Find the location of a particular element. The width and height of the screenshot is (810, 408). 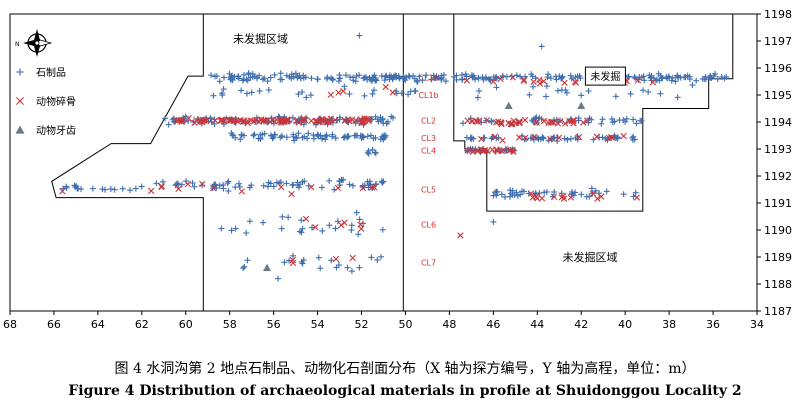

x-tick-label: 66 is located at coordinates (54, 324).